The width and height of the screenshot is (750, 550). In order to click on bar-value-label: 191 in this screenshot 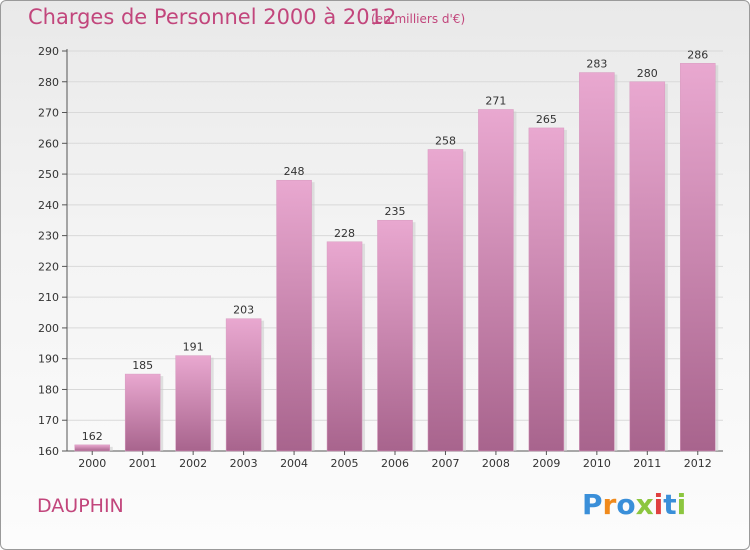, I will do `click(193, 347)`.